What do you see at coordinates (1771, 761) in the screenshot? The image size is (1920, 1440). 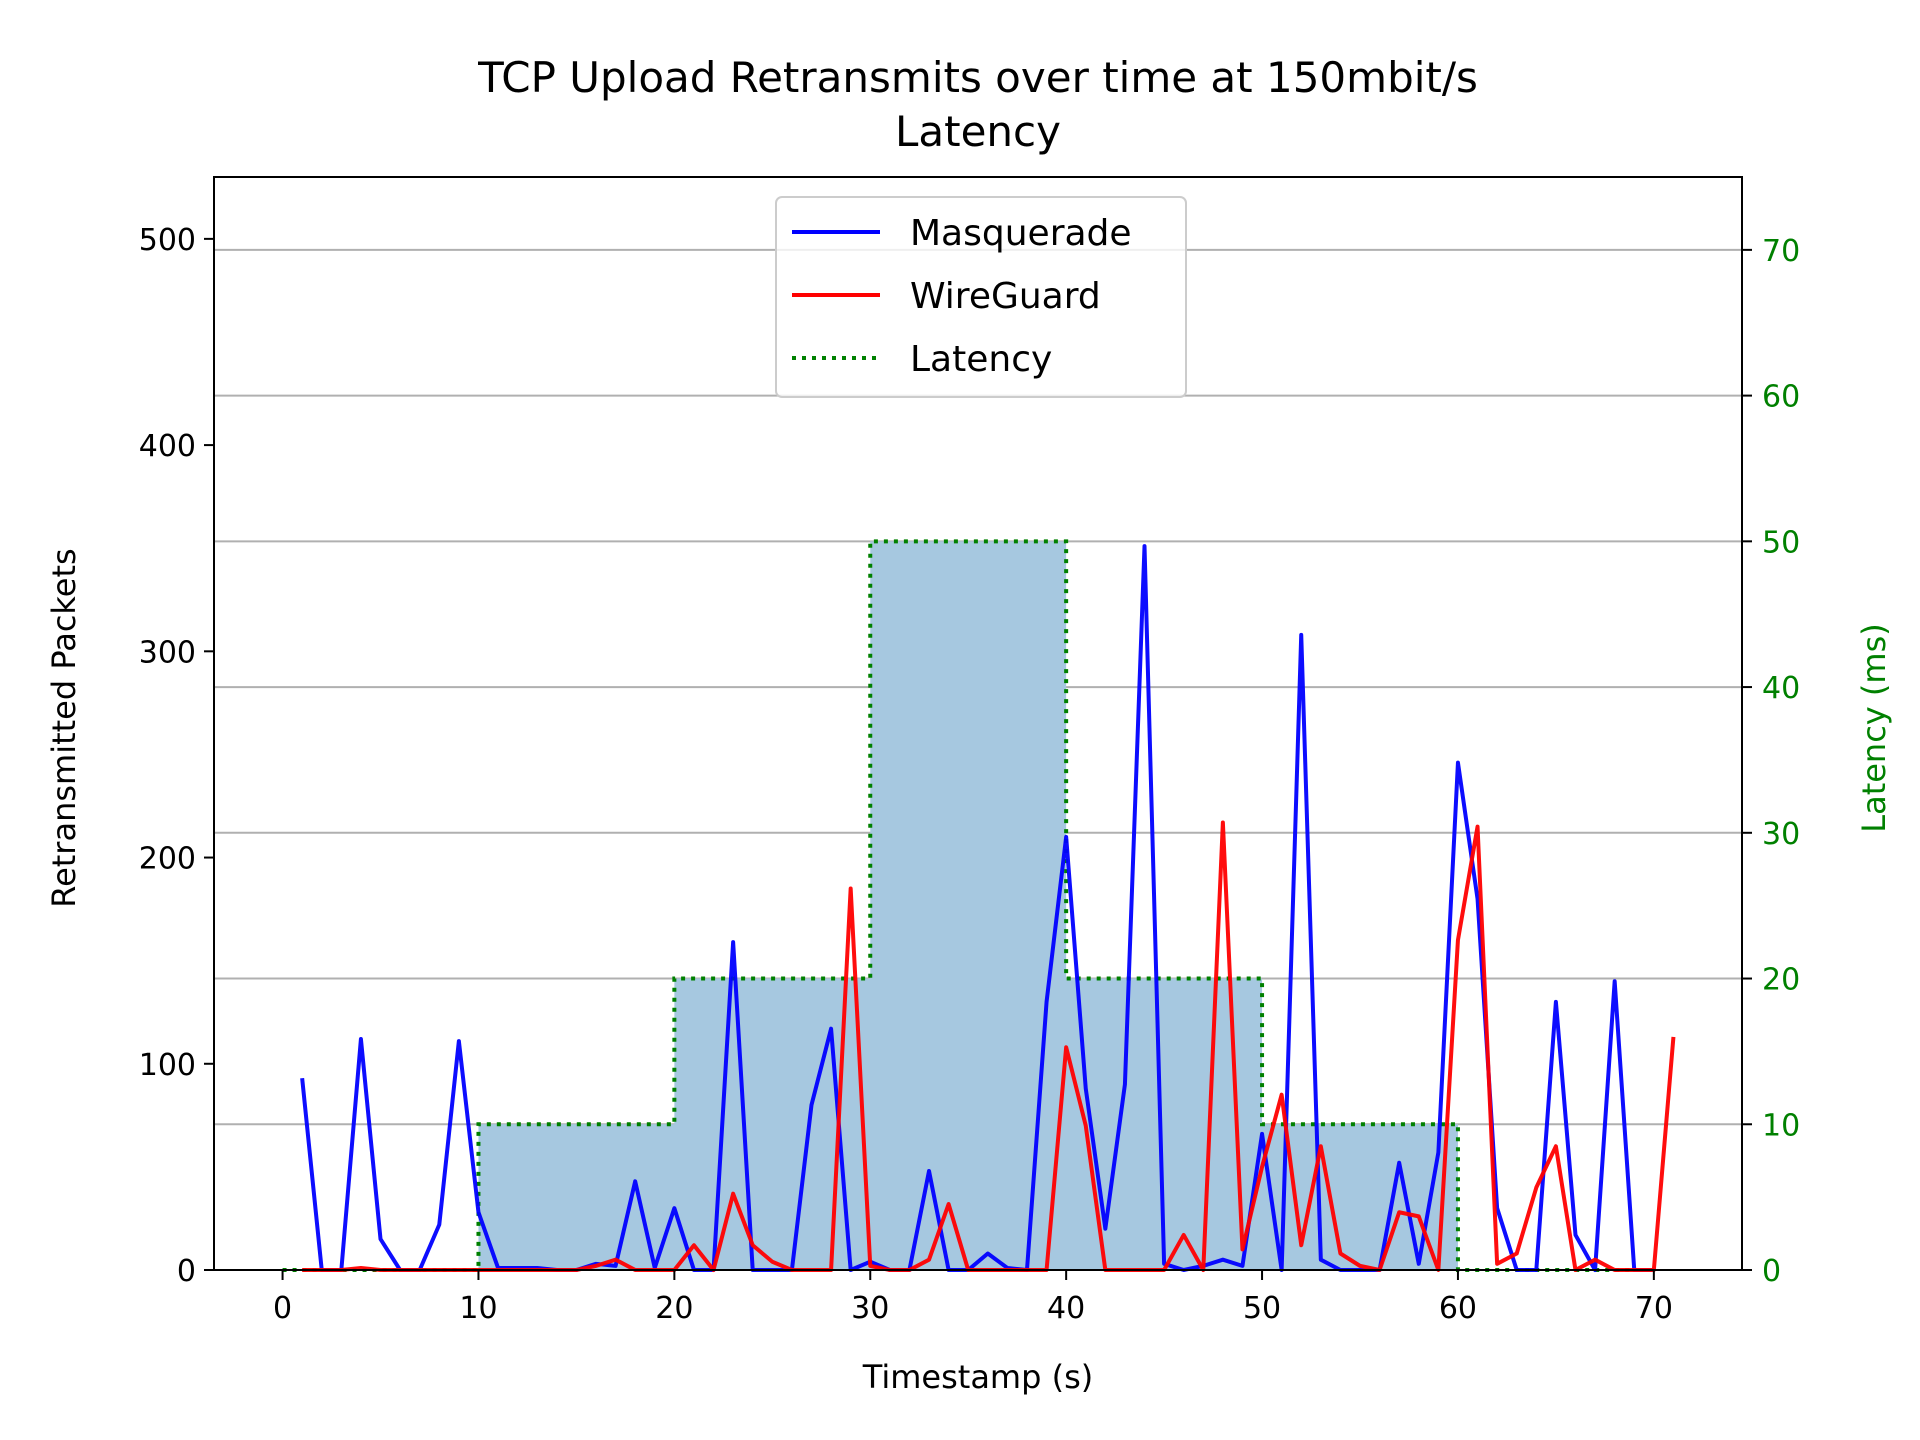 I see `y2-axis-ticks: 0 10 20 30 40 50 60 70` at bounding box center [1771, 761].